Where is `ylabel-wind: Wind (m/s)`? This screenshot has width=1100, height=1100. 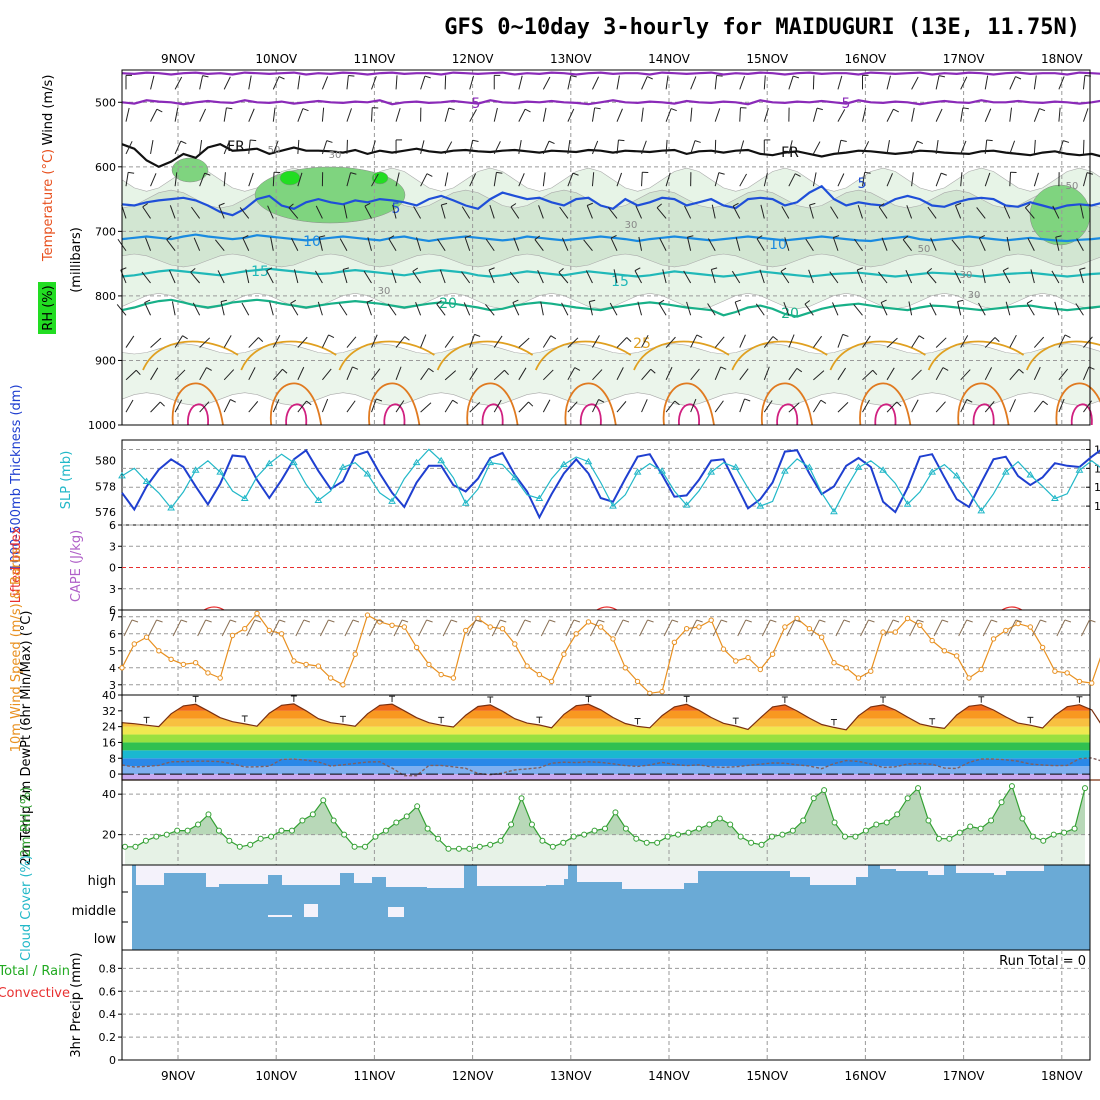 ylabel-wind: Wind (m/s) is located at coordinates (48, 110).